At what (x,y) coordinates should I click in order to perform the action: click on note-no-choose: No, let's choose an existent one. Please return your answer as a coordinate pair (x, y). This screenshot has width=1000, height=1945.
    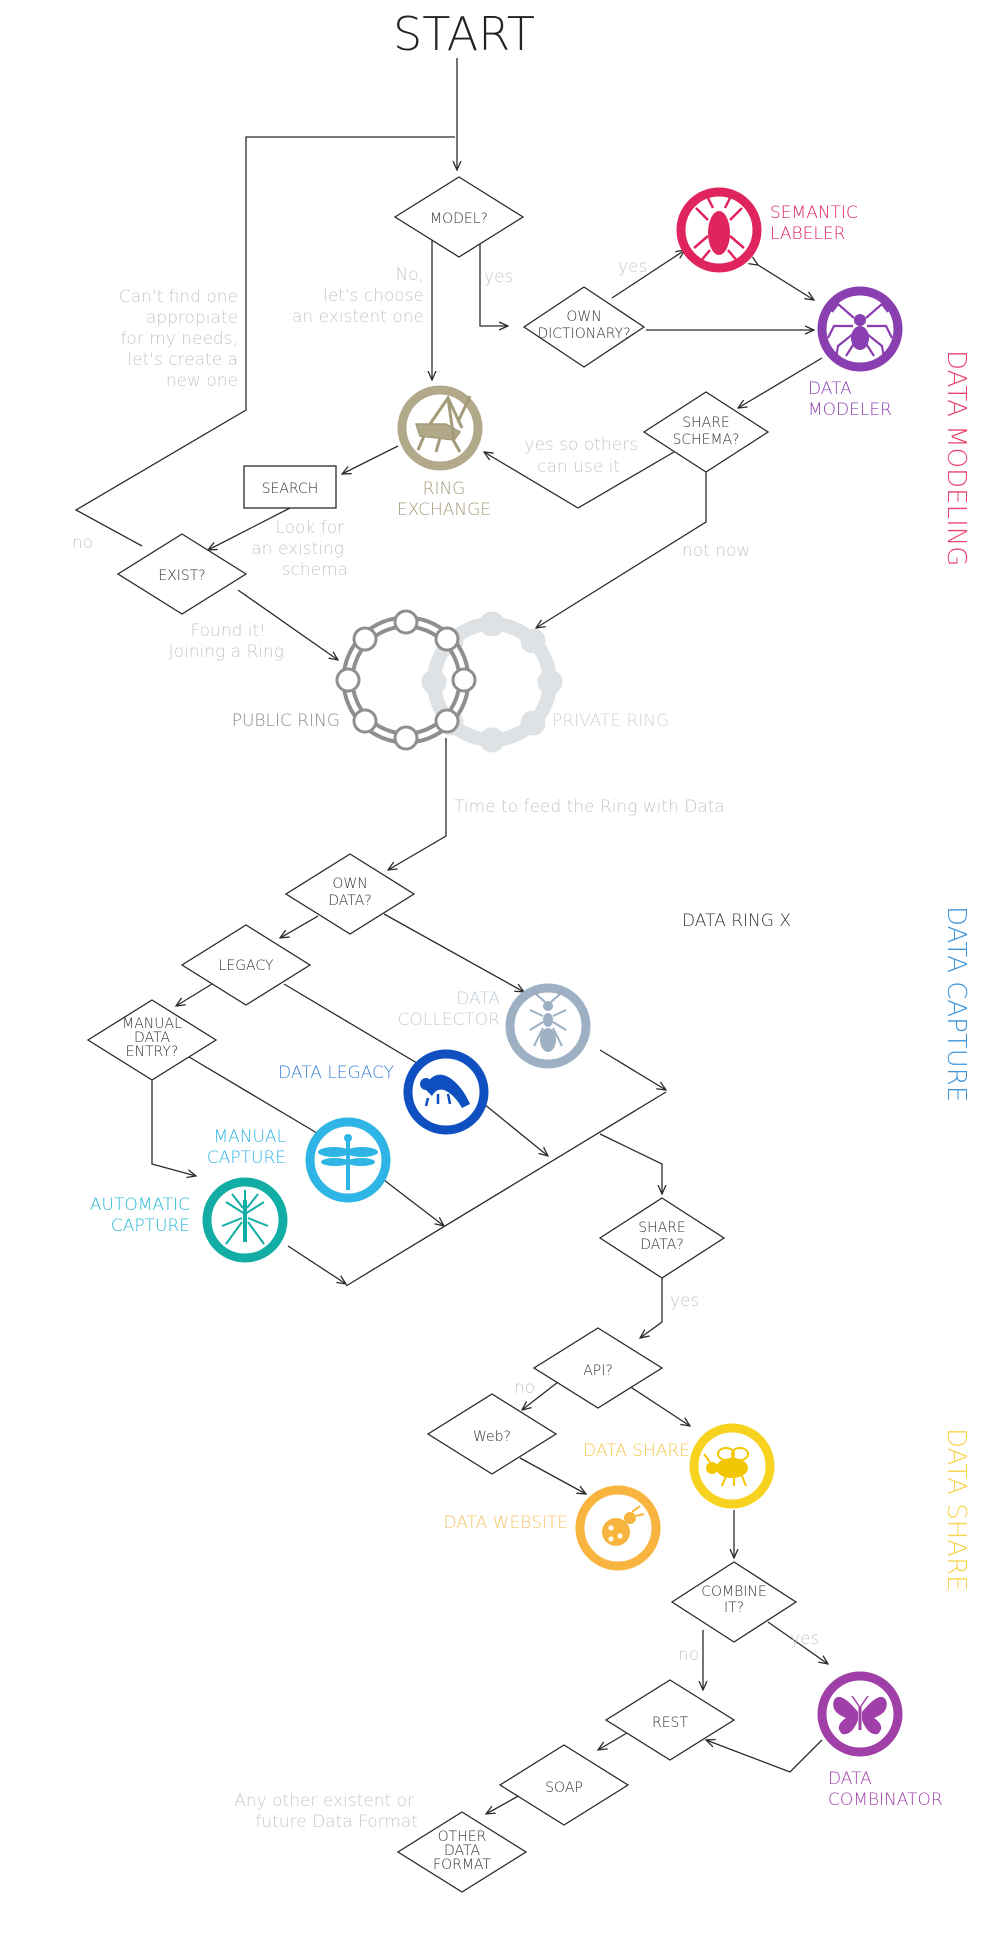
    Looking at the image, I should click on (358, 296).